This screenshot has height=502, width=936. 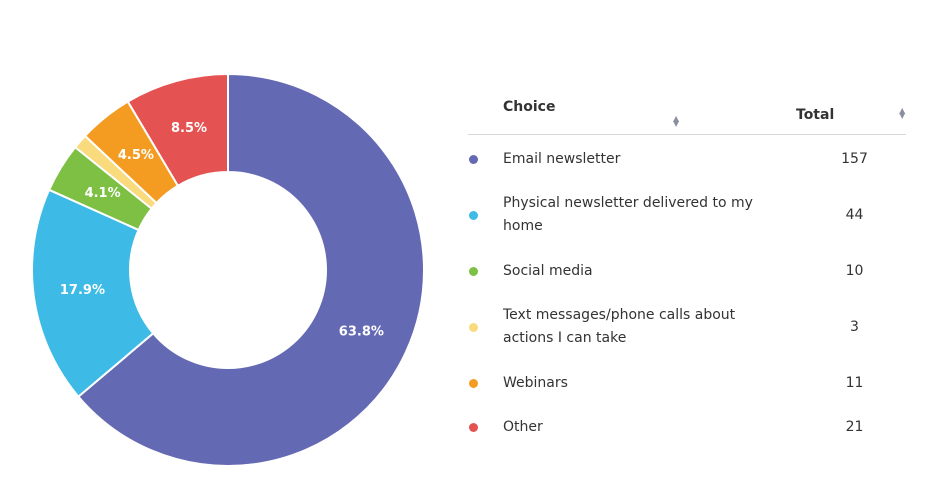 I want to click on row-total: 157, so click(x=854, y=159).